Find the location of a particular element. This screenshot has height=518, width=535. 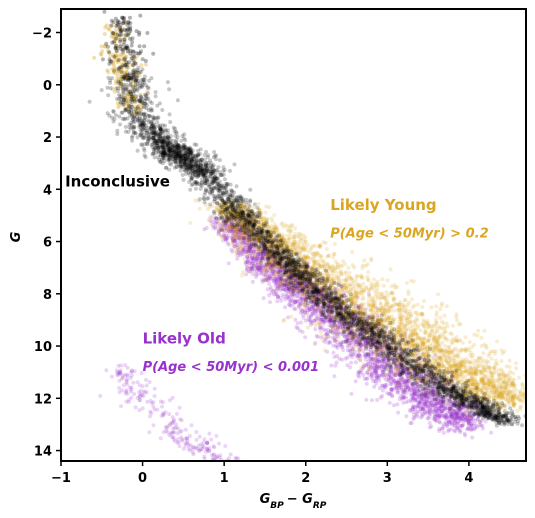

x-tick-label: −1 is located at coordinates (61, 478).